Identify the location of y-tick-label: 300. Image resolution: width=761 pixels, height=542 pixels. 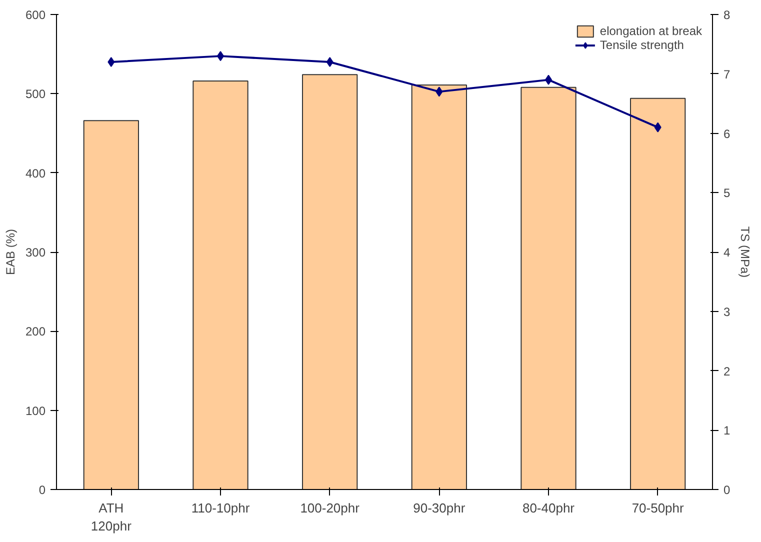
(35, 253).